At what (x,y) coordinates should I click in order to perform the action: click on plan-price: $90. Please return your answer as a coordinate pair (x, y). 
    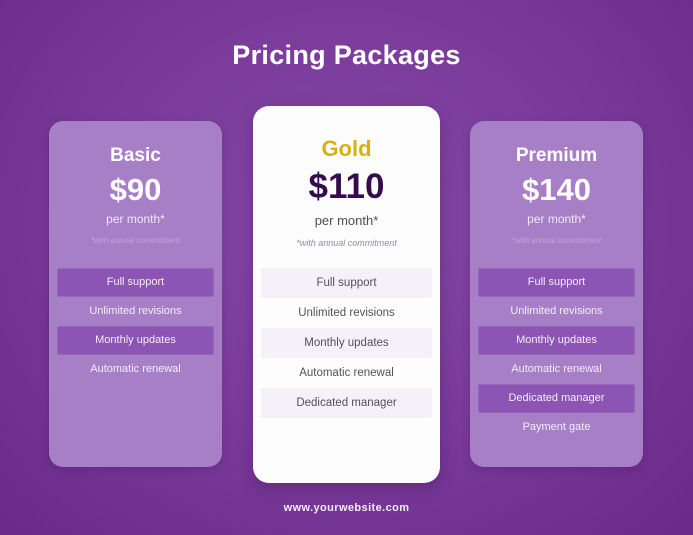
    Looking at the image, I should click on (135, 189).